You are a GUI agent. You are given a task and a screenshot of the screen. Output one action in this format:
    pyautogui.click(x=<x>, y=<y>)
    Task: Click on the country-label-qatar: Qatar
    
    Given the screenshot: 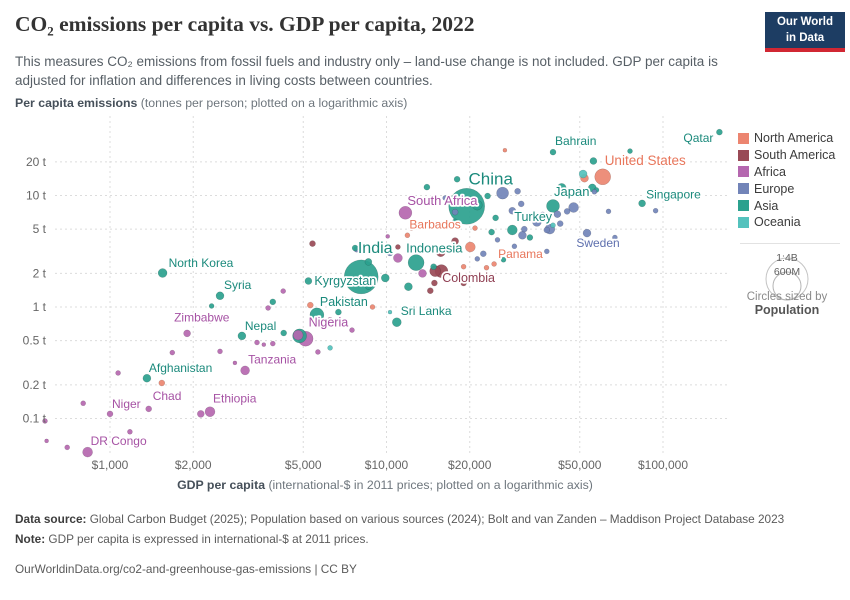 What is the action you would take?
    pyautogui.click(x=699, y=138)
    